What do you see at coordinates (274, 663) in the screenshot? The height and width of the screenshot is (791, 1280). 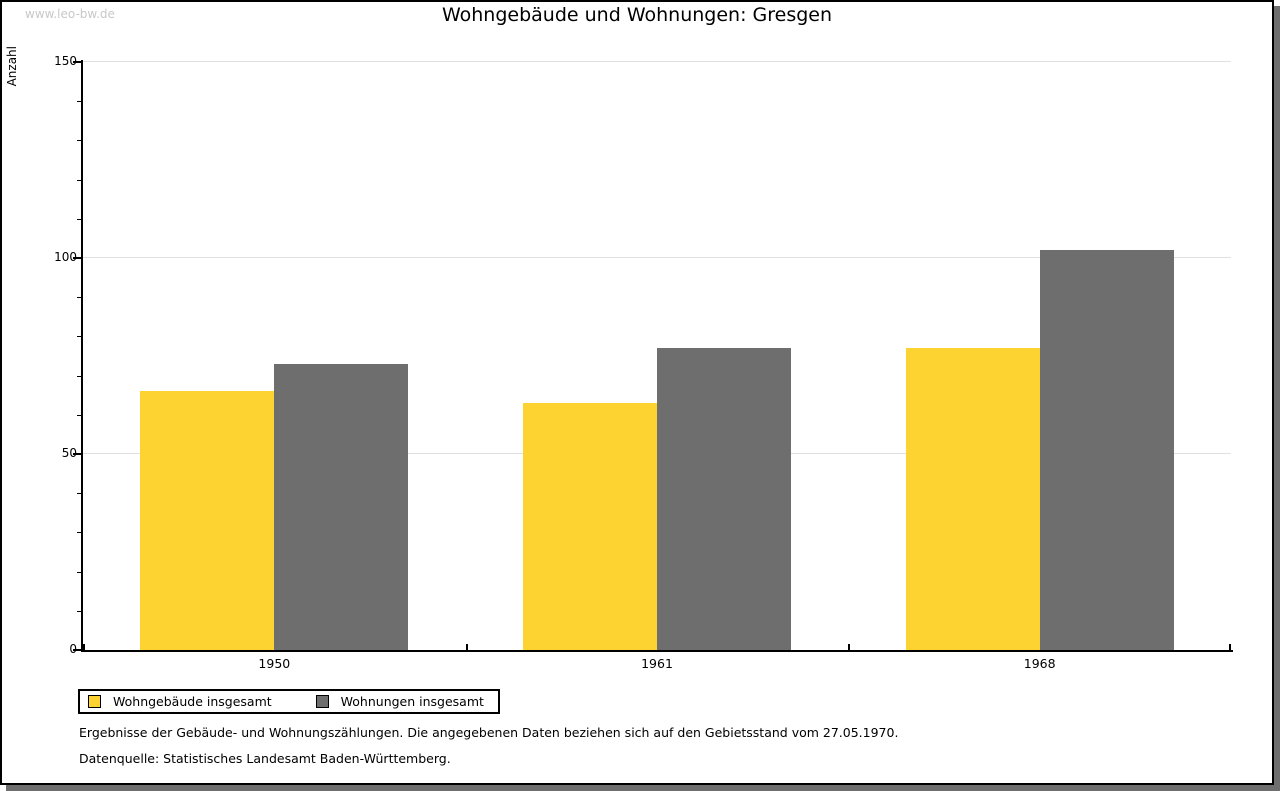 I see `x-category-label: 1950` at bounding box center [274, 663].